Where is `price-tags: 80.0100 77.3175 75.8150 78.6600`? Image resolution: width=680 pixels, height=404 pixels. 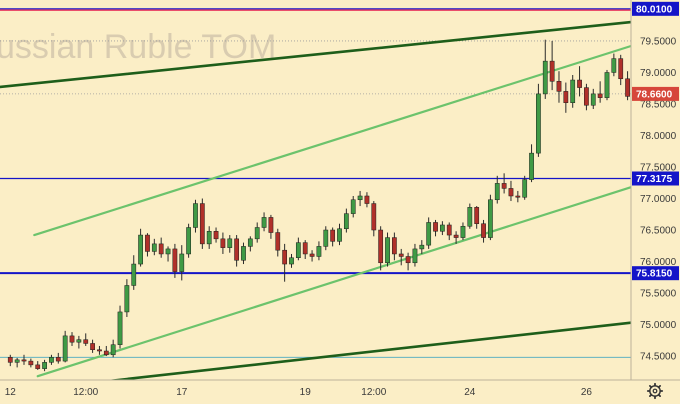
price-tags: 80.0100 77.3175 75.8150 78.6600 is located at coordinates (655, 141).